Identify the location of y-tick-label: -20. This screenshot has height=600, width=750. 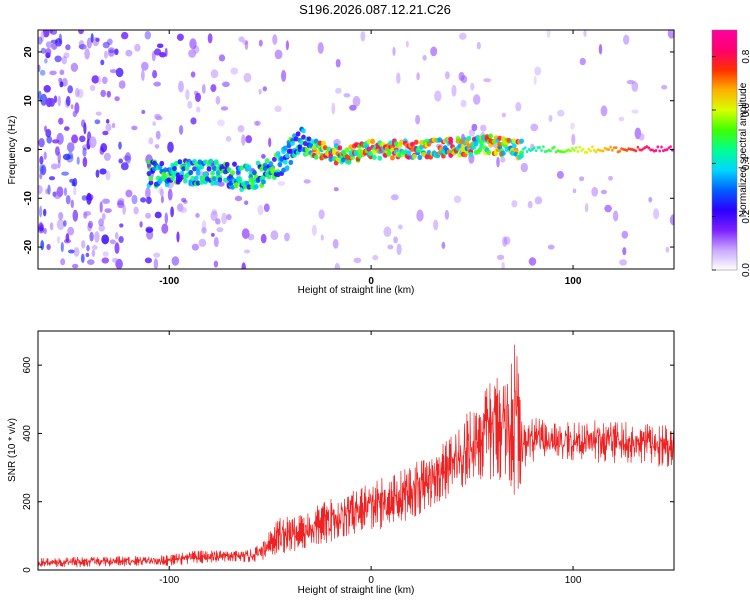
(28, 246).